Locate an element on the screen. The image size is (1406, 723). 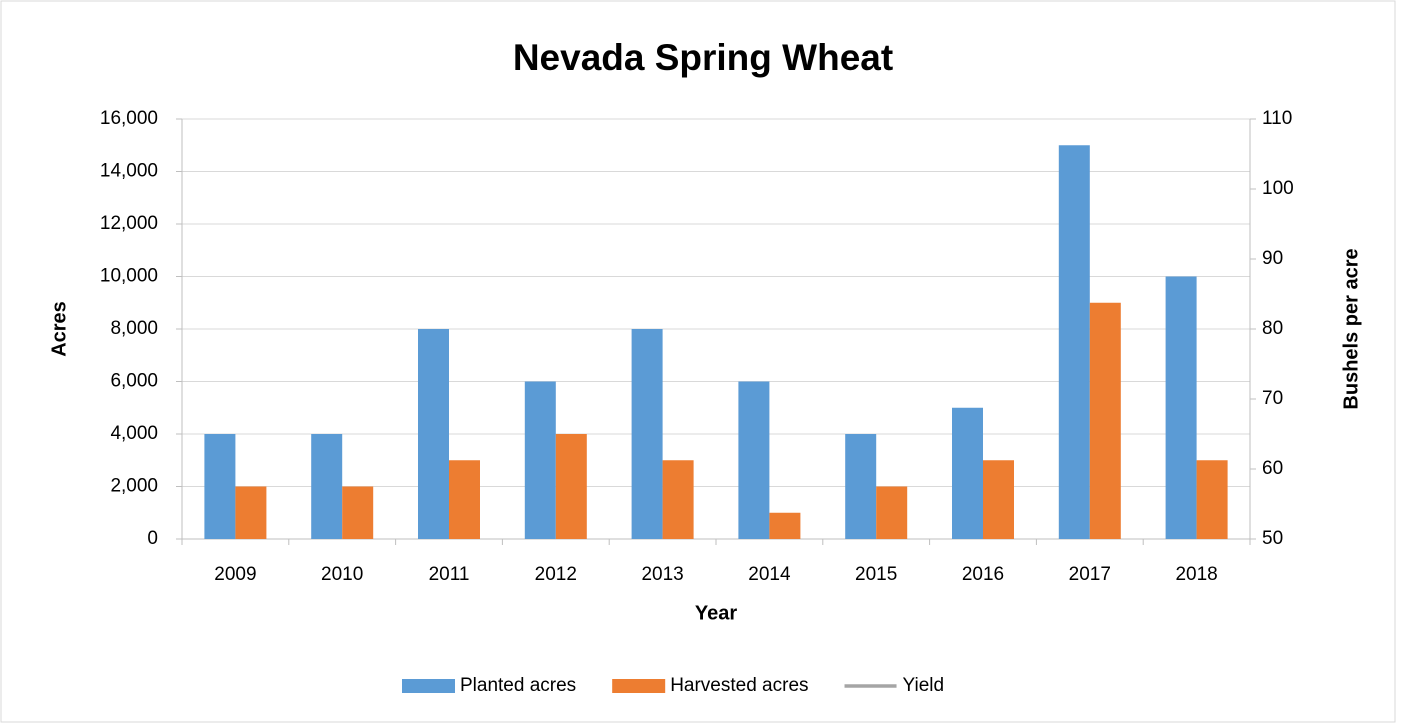
x-tick-label: 2018 is located at coordinates (1196, 574).